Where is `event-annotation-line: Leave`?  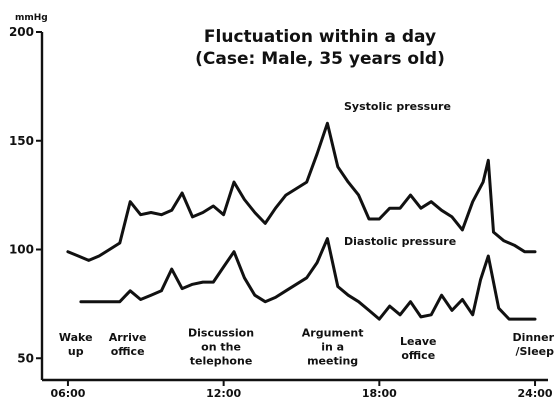 event-annotation-line: Leave is located at coordinates (418, 341).